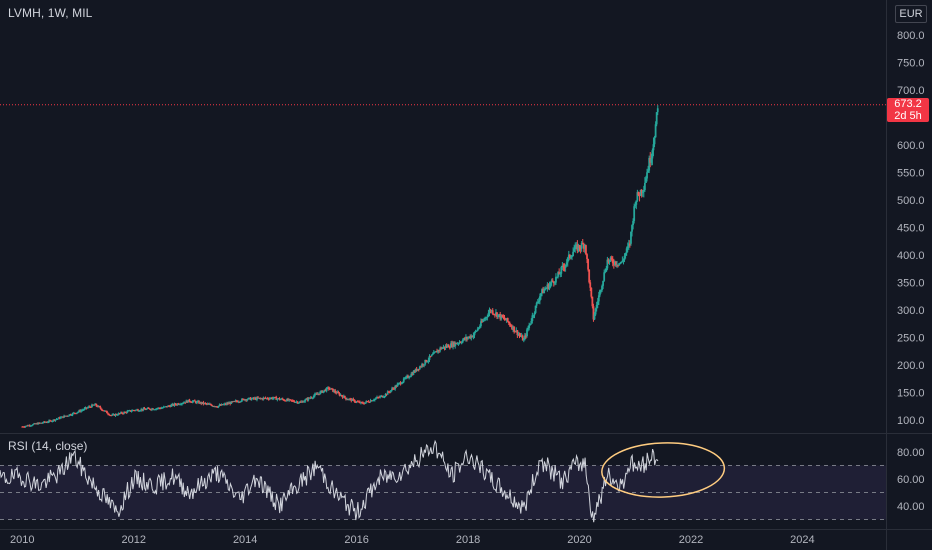 The height and width of the screenshot is (550, 932). I want to click on price-tick-label: 750.0, so click(911, 64).